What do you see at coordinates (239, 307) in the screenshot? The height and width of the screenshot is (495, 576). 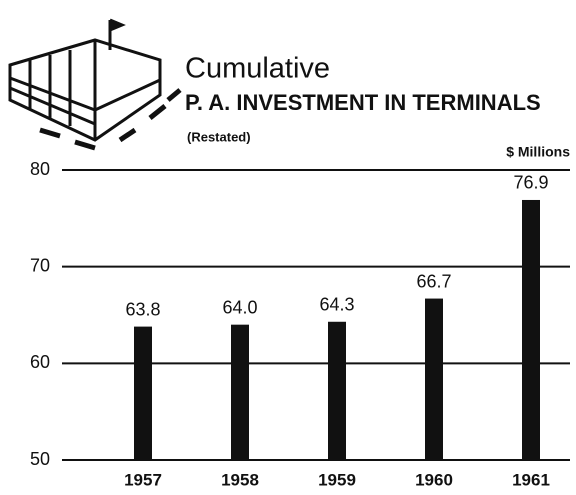 I see `value-label: 64.0` at bounding box center [239, 307].